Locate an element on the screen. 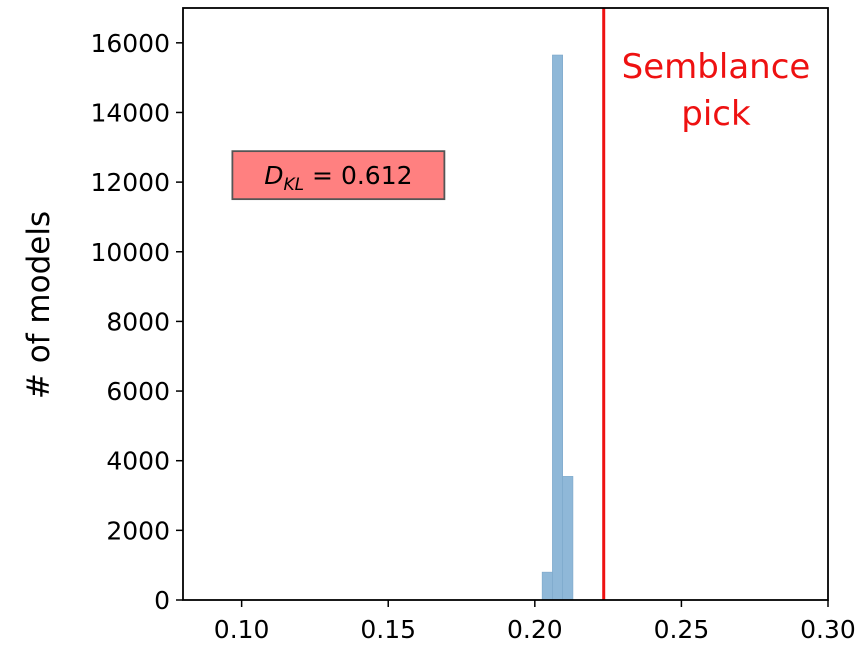 This screenshot has height=647, width=867. y-tick-label-6: 12000 is located at coordinates (130, 182).